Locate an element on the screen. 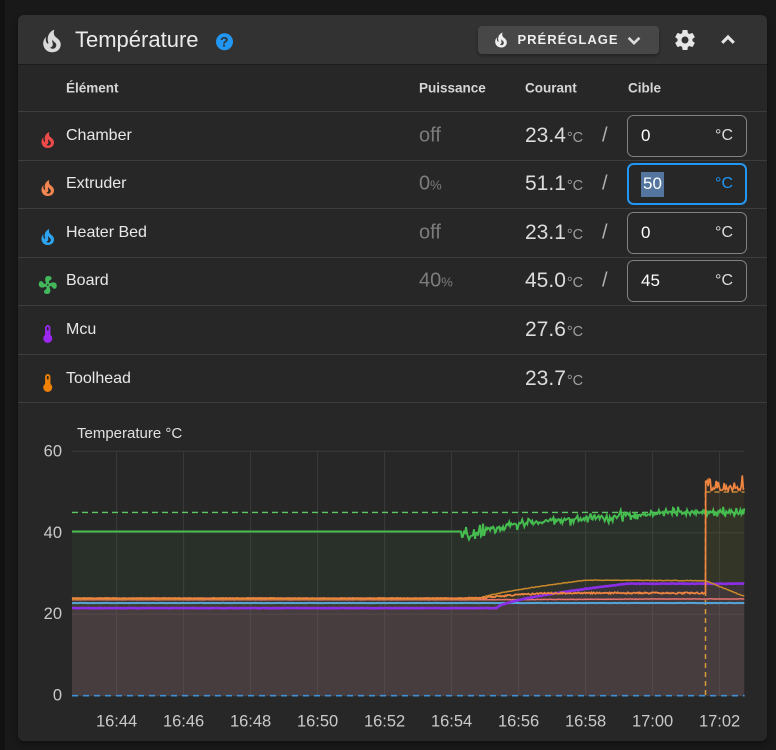  svg-text: 16:50 is located at coordinates (317, 722).